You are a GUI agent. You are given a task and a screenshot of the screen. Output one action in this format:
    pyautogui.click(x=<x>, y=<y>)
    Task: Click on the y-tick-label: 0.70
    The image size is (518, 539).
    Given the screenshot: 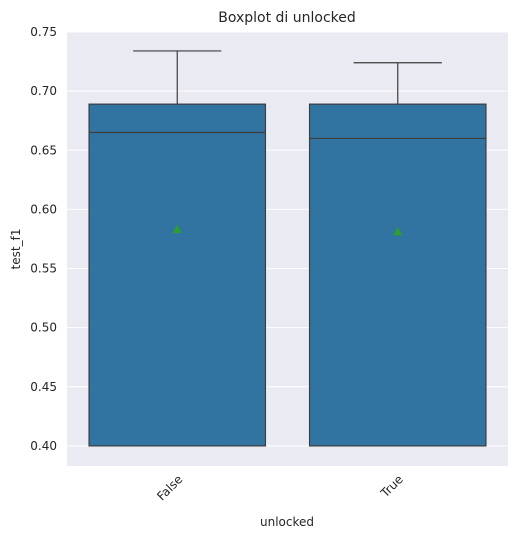 What is the action you would take?
    pyautogui.click(x=43, y=91)
    